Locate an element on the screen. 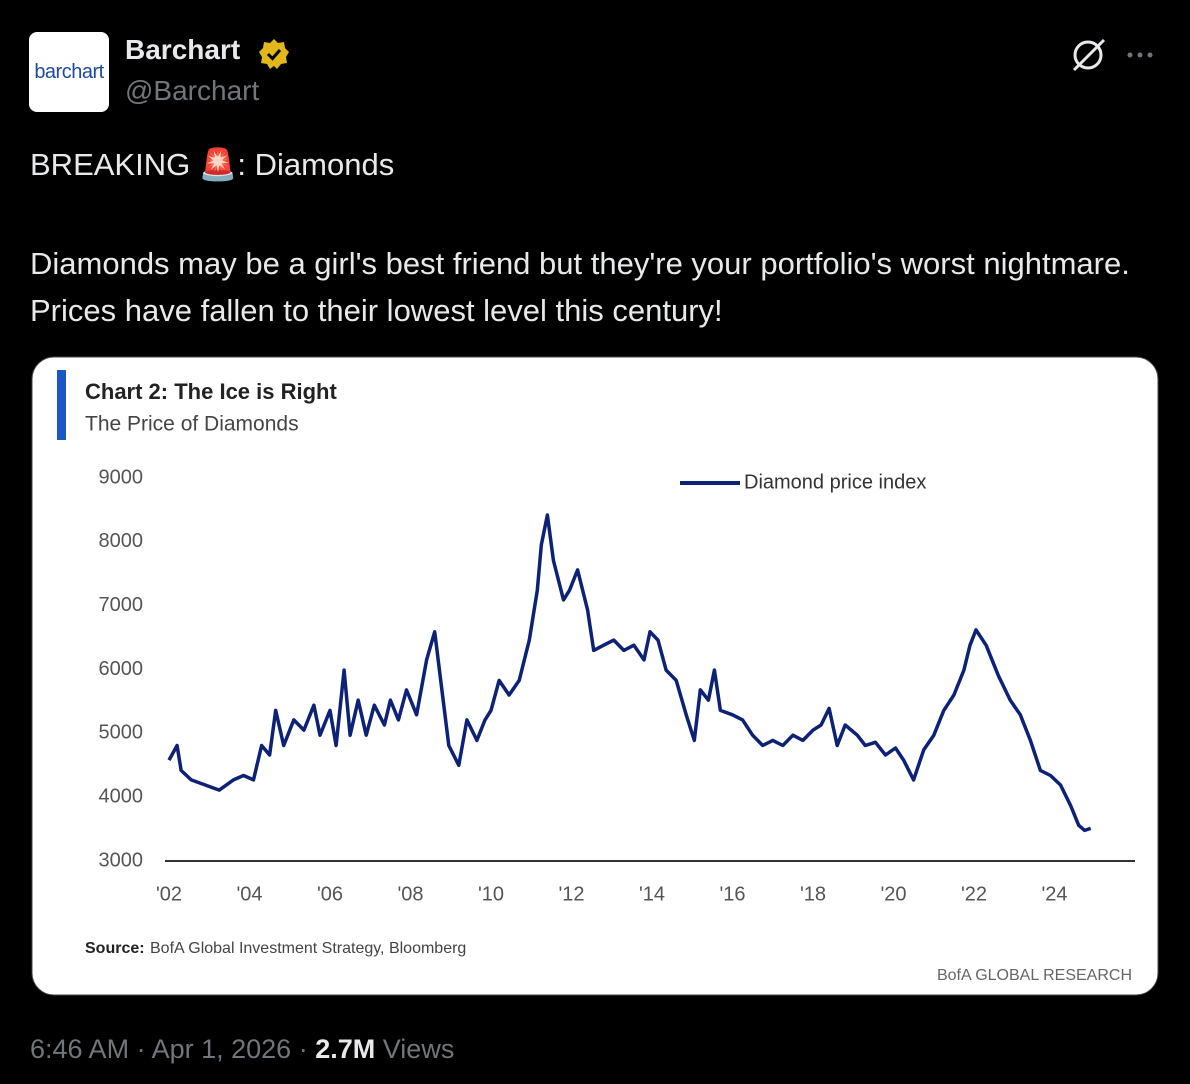  source-label: Source: is located at coordinates (115, 948).